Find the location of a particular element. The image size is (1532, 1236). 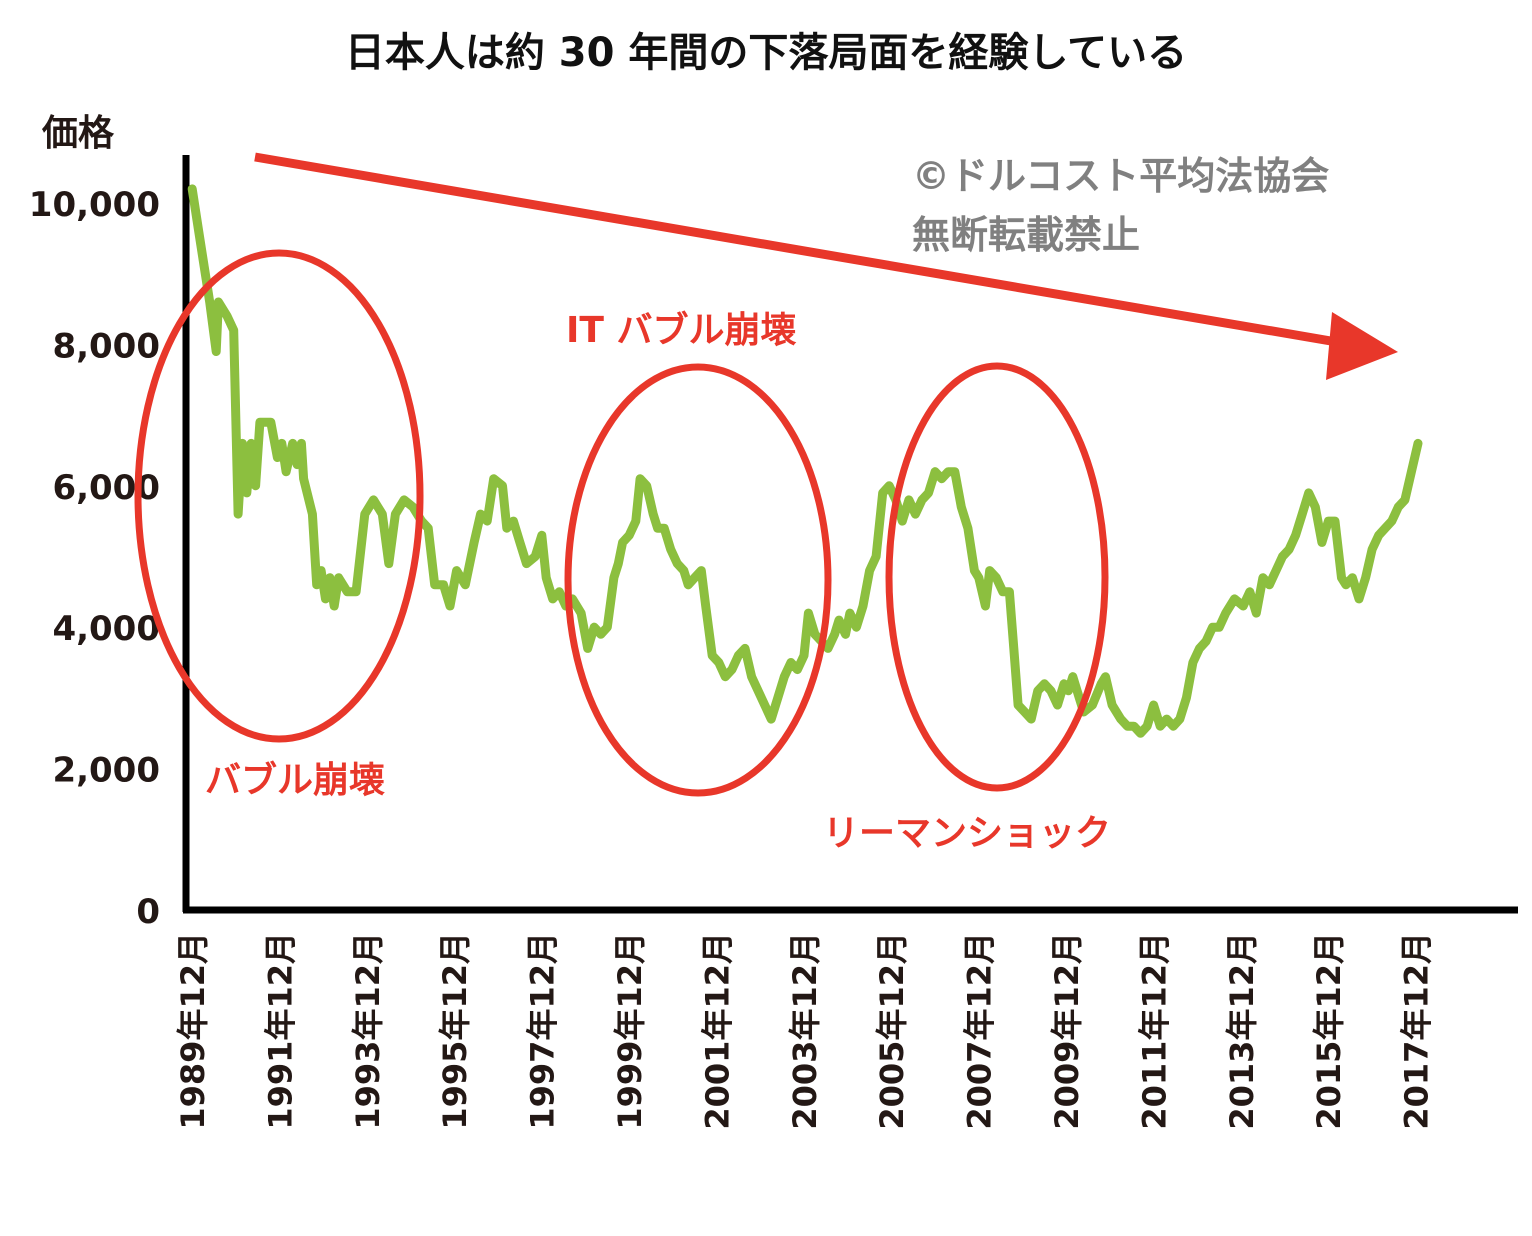

x-tick-label: 2009年12月 is located at coordinates (1067, 1031).